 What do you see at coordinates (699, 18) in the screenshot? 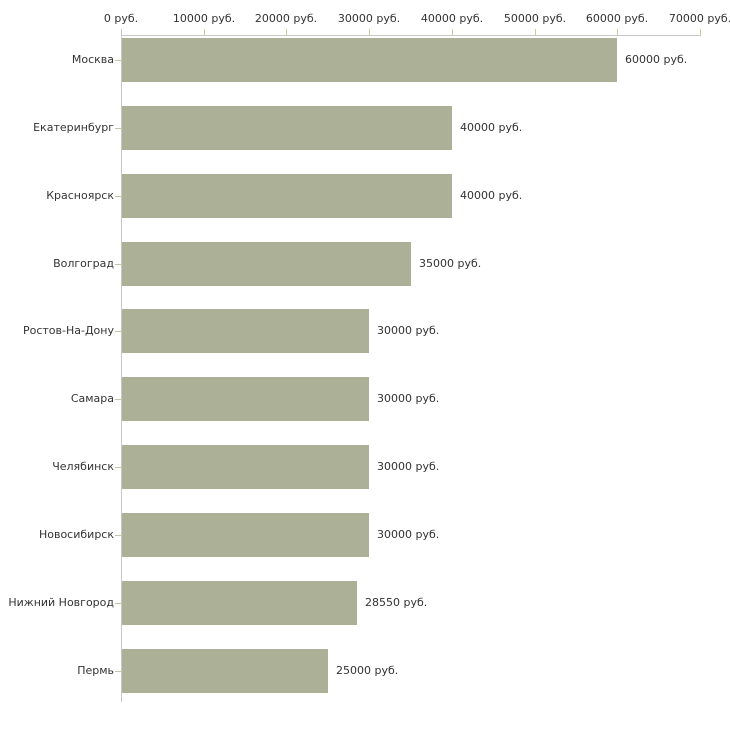
I see `x-tick-label: 70000 руб.` at bounding box center [699, 18].